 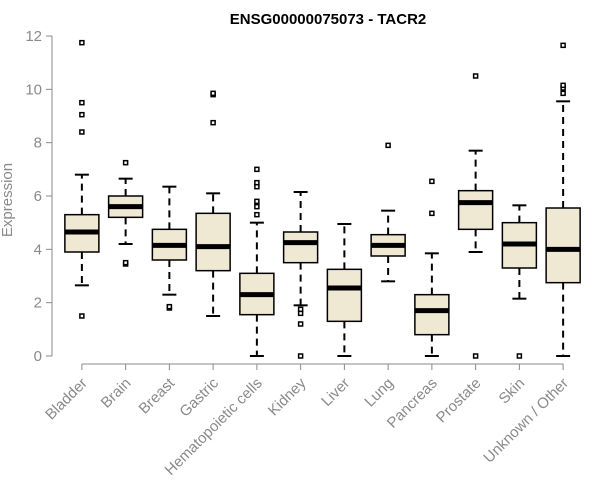 I want to click on box-brain, so click(x=125, y=213).